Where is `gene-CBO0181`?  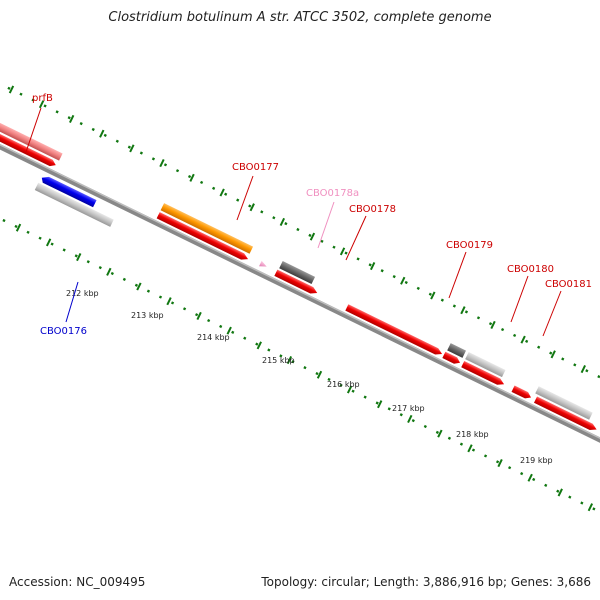 gene-CBO0181 is located at coordinates (564, 403).